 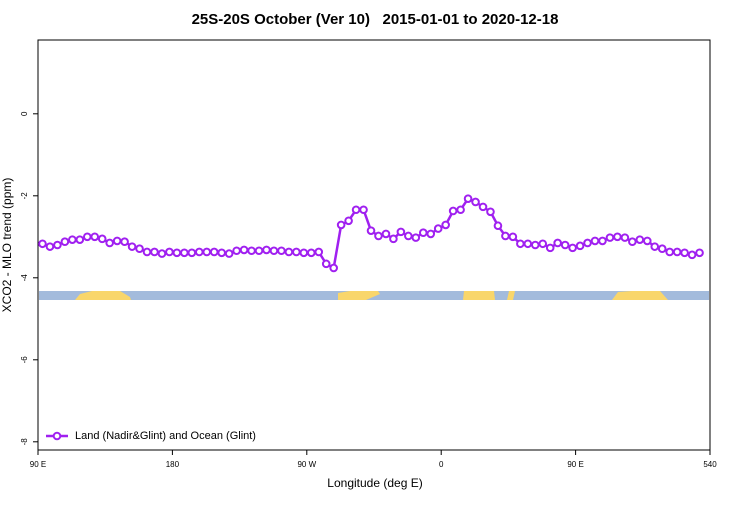 What do you see at coordinates (710, 464) in the screenshot?
I see `x-tick-label: 540` at bounding box center [710, 464].